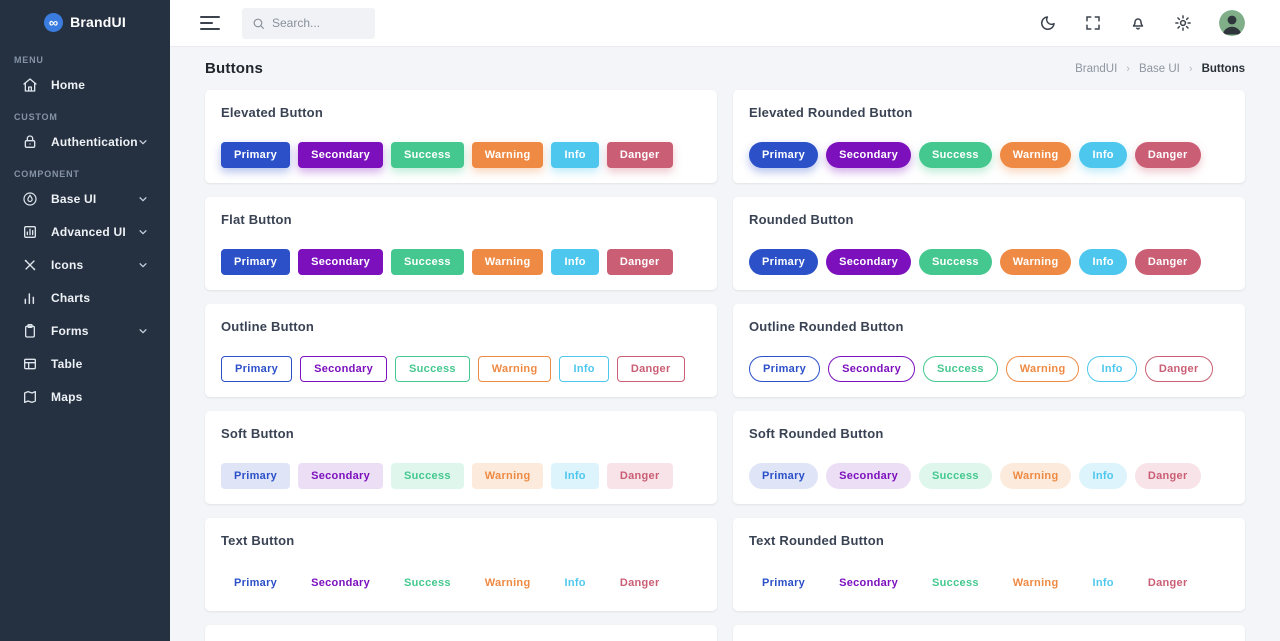 Image resolution: width=1280 pixels, height=641 pixels. I want to click on breadcrumb-item-brandui: BrandUI, so click(1096, 68).